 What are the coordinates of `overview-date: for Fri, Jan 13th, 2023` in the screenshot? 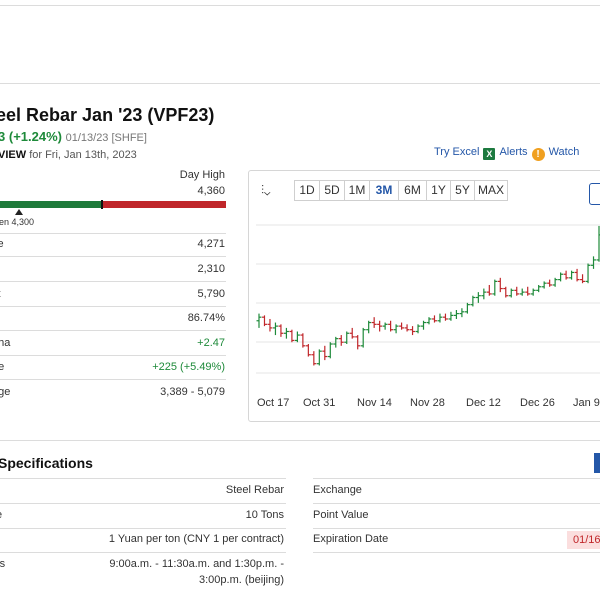 It's located at (83, 155).